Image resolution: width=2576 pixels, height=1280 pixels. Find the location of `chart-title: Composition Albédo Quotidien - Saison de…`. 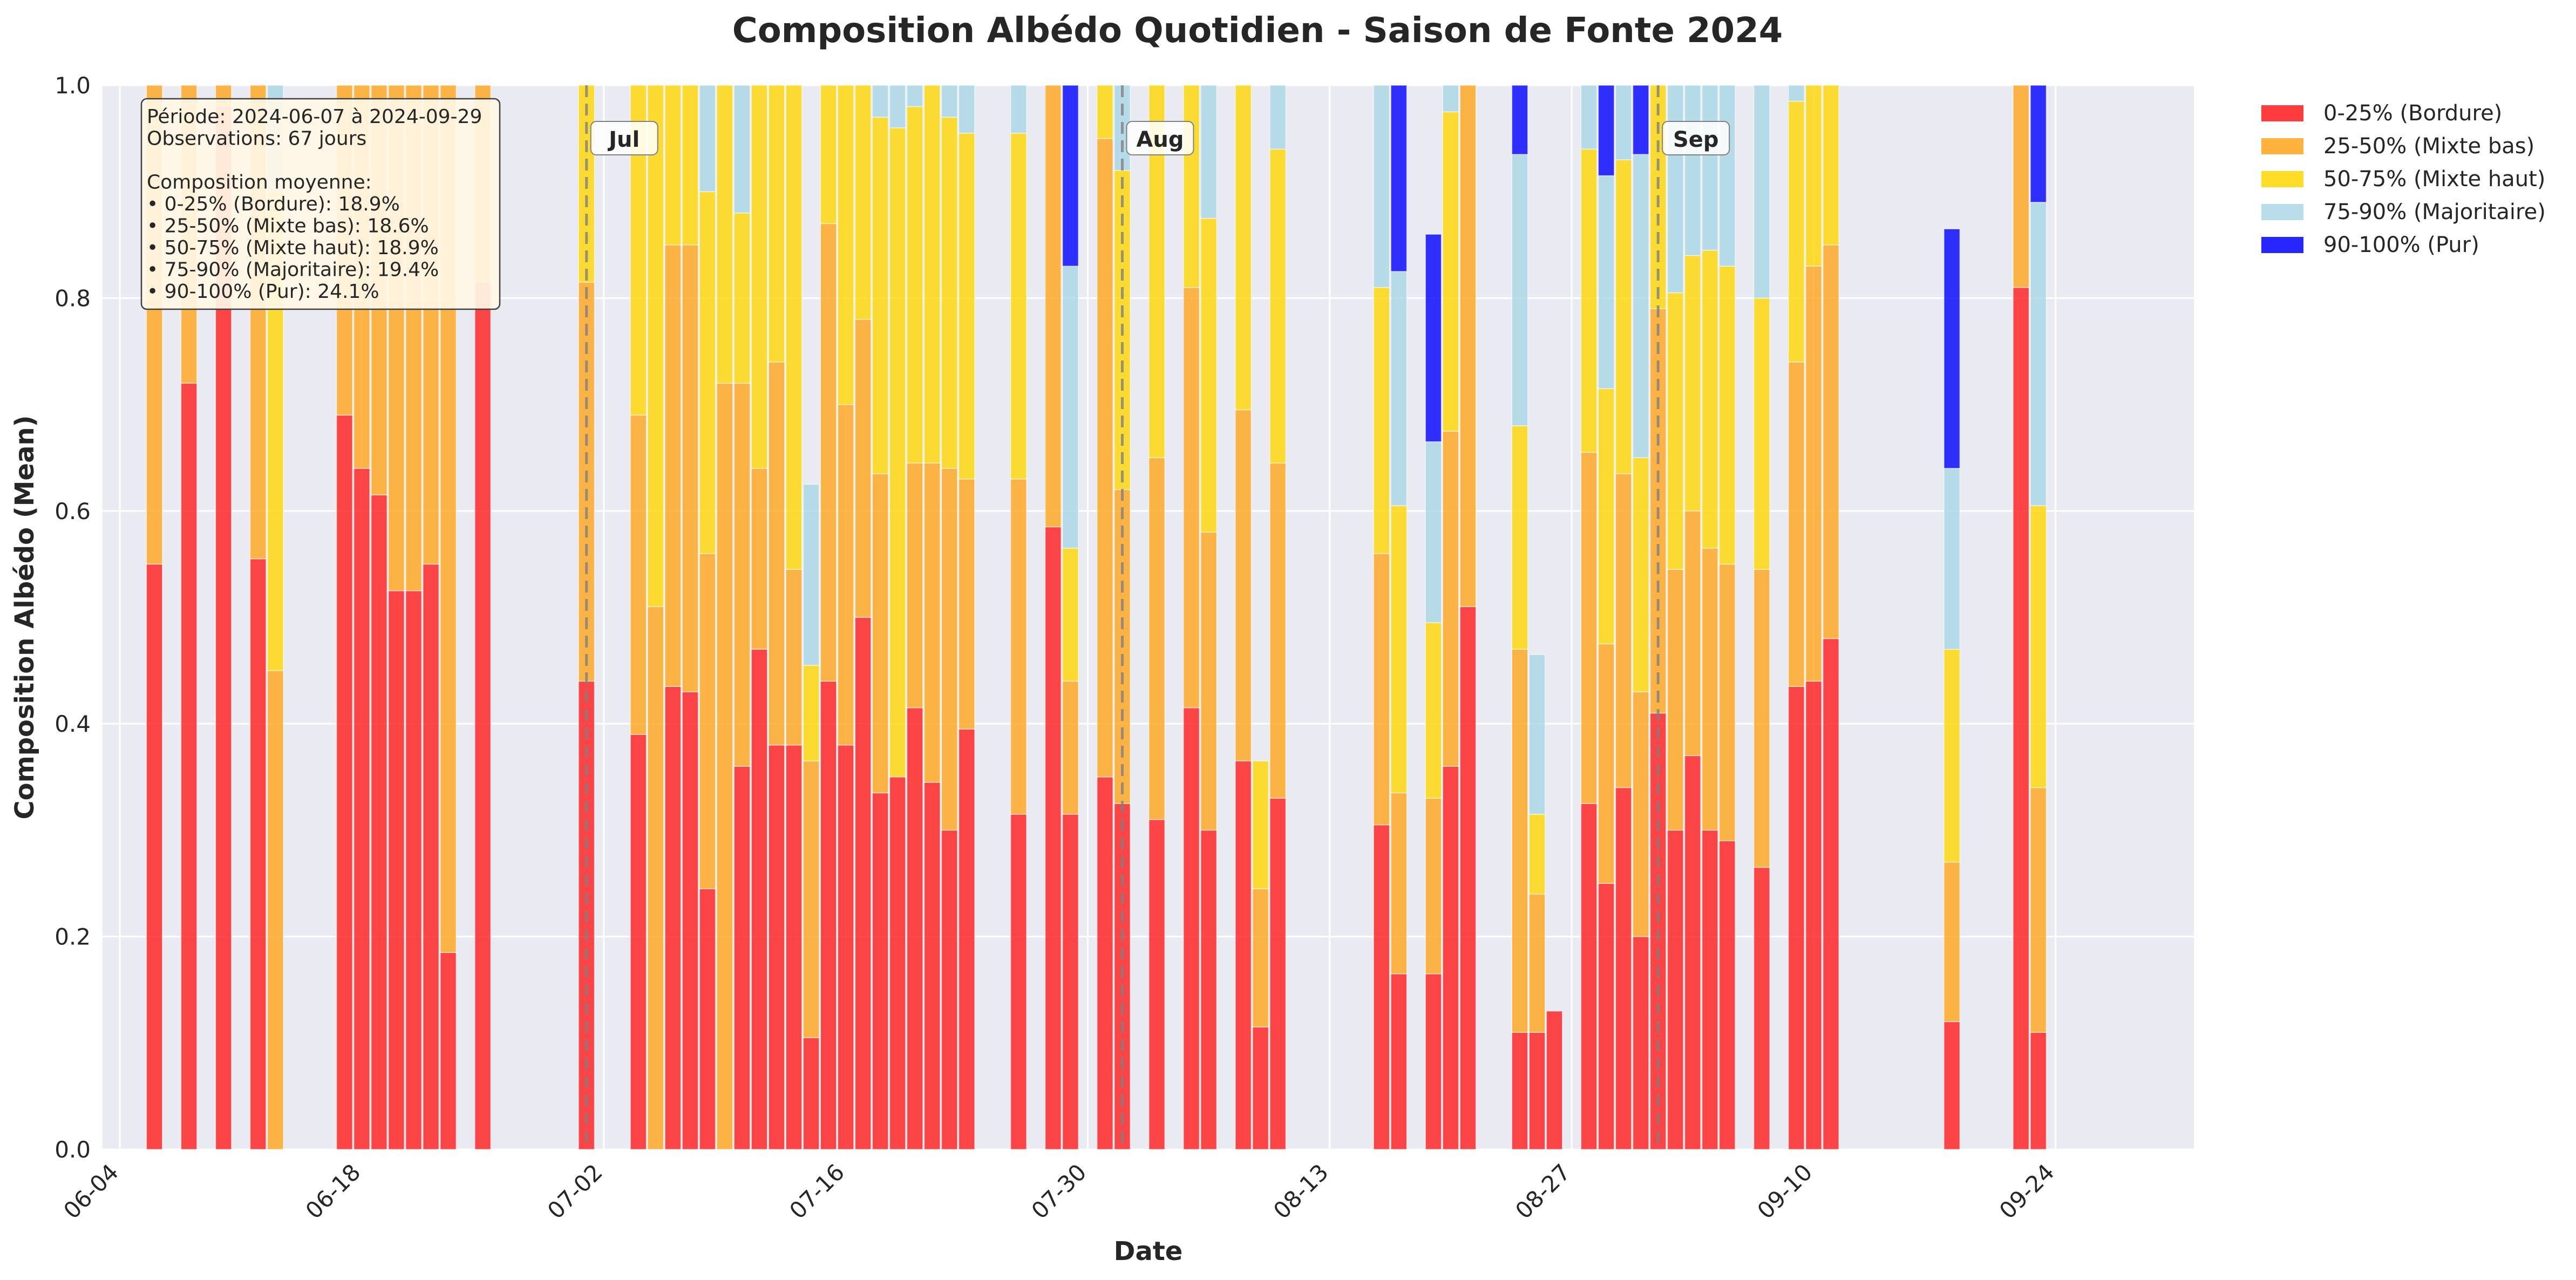

chart-title: Composition Albédo Quotidien - Saison de… is located at coordinates (1257, 31).